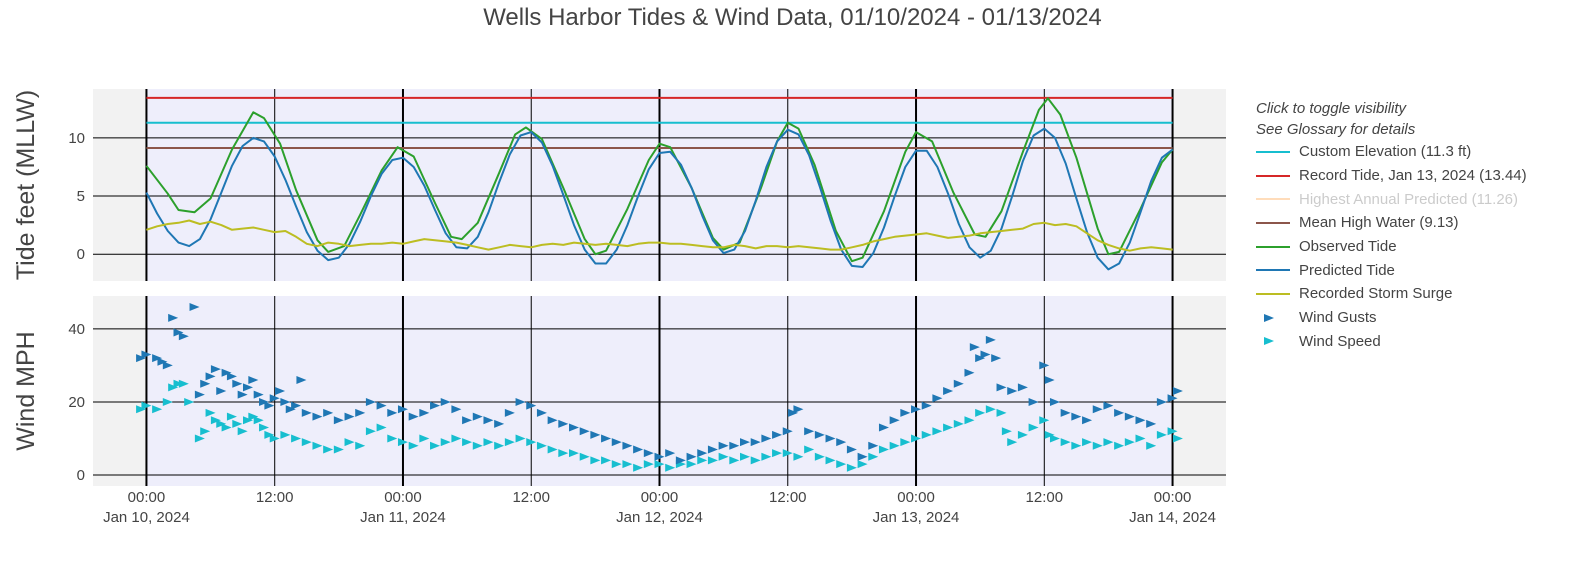  I want to click on legend-label: Predicted Tide, so click(1347, 270).